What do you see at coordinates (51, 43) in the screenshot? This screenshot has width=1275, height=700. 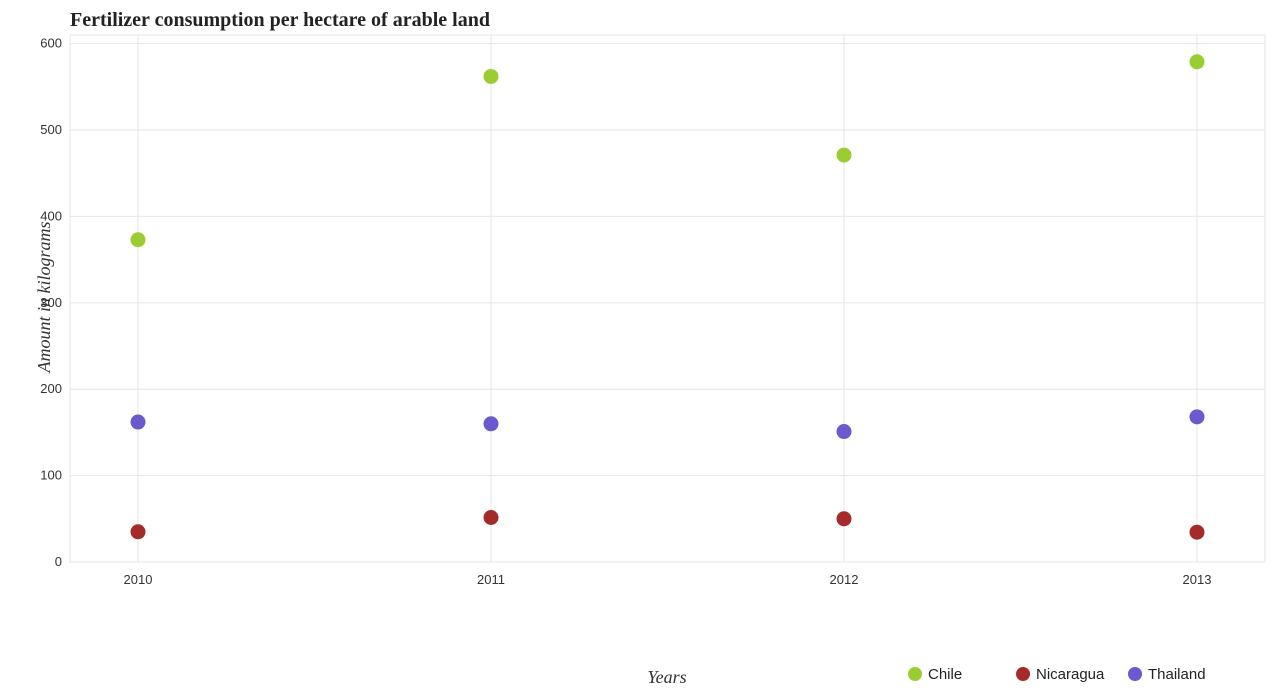 I see `y-tick-label: 600` at bounding box center [51, 43].